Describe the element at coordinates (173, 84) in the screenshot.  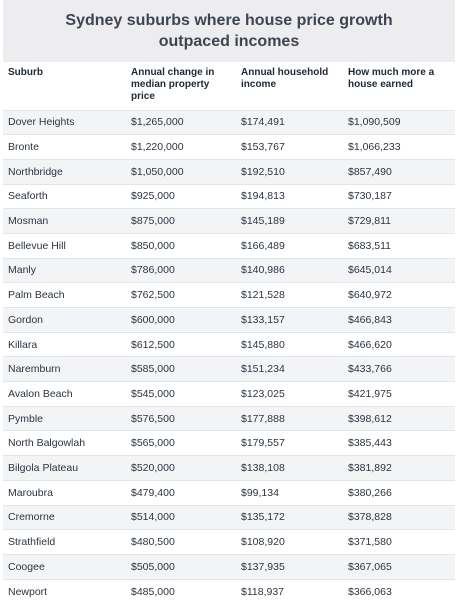
I see `header-price-change: Annual change in median property price` at that location.